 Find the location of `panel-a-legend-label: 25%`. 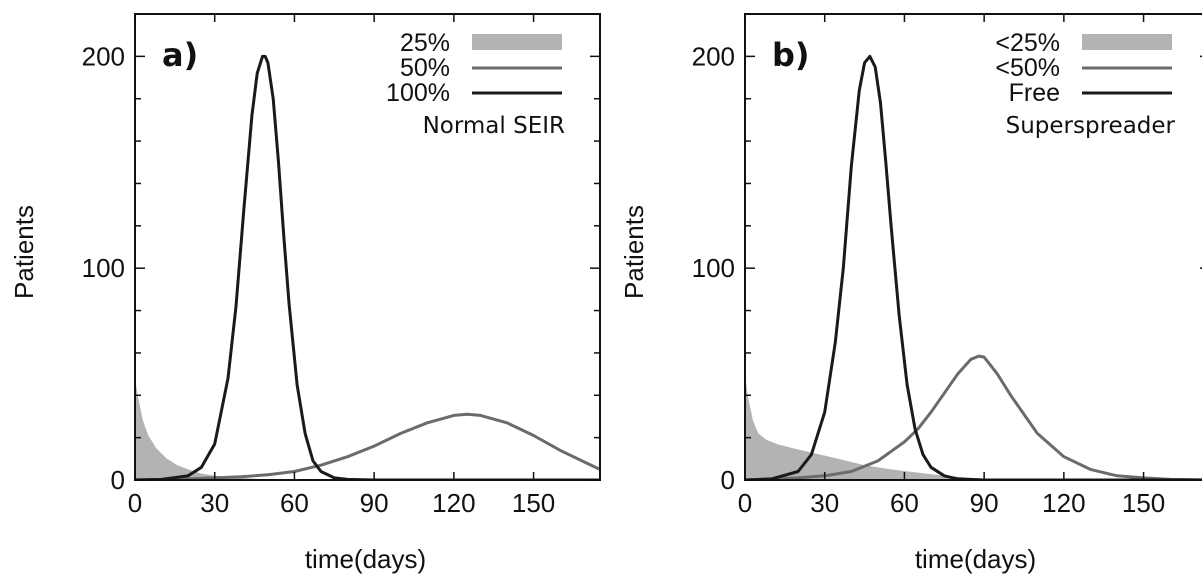

panel-a-legend-label: 25% is located at coordinates (425, 43).